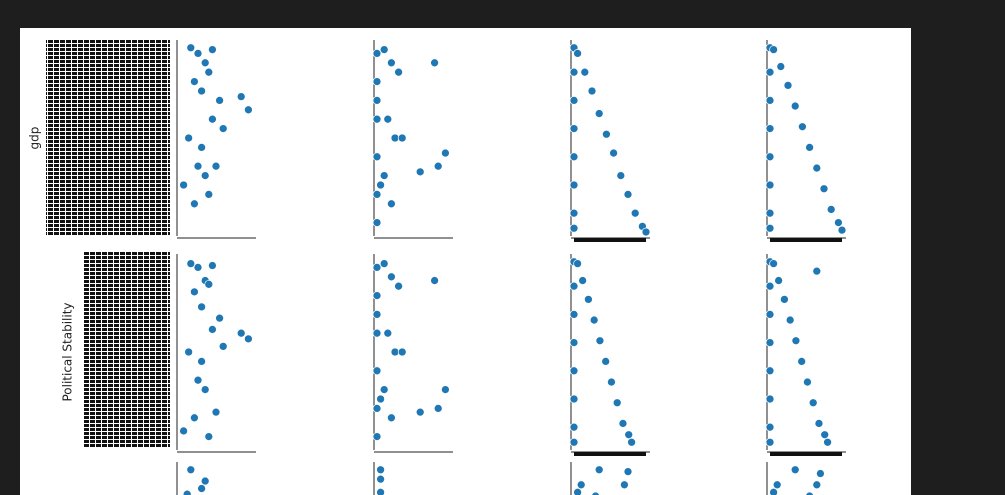  What do you see at coordinates (68, 351) in the screenshot?
I see `y-axis-label: Political Stability` at bounding box center [68, 351].